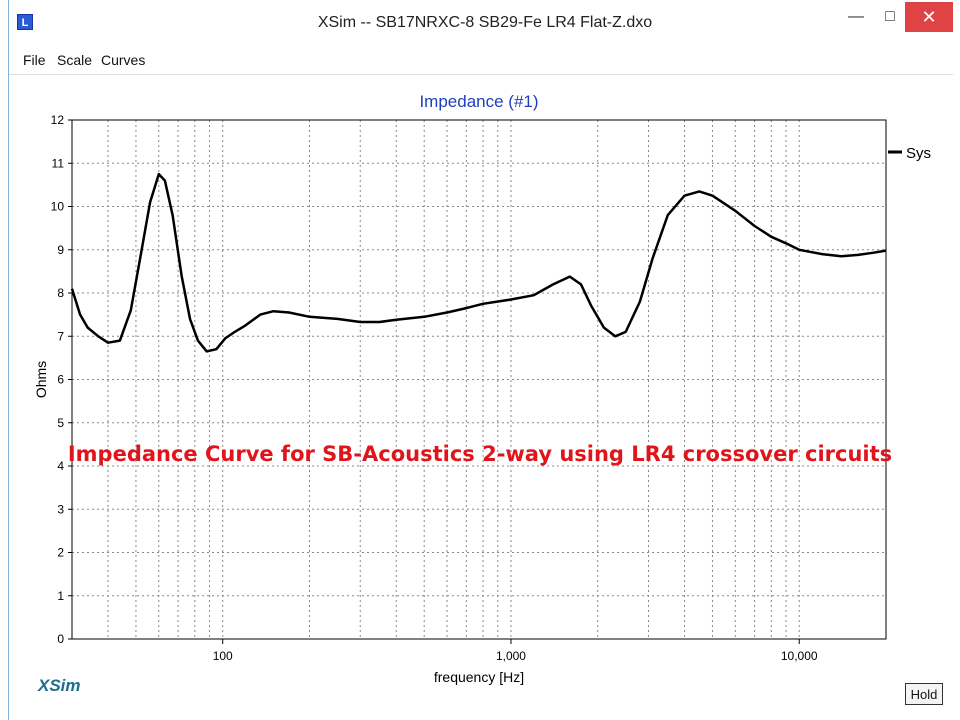 This screenshot has width=960, height=720. What do you see at coordinates (25, 22) in the screenshot?
I see `xsim-app-icon: L` at bounding box center [25, 22].